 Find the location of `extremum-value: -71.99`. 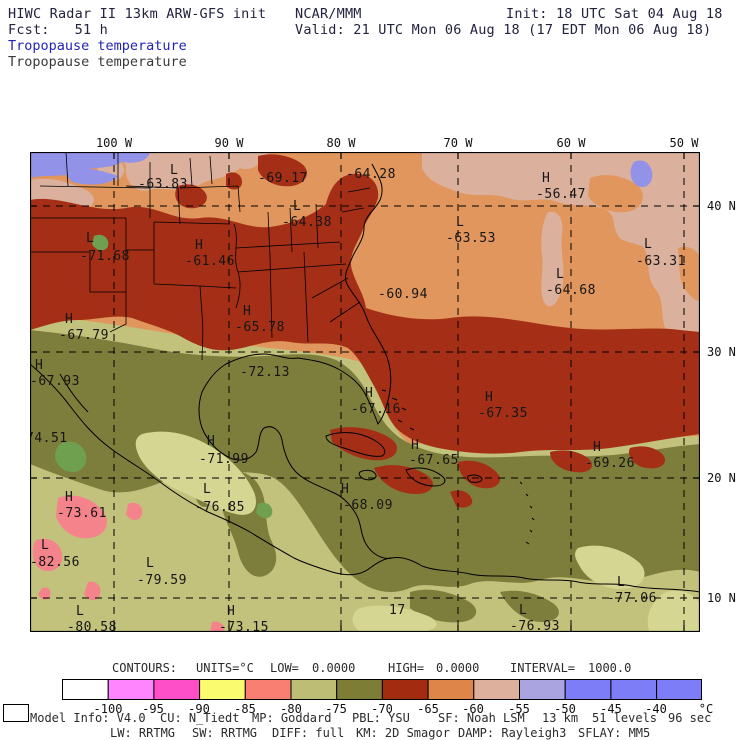

extremum-value: -71.99 is located at coordinates (224, 459).